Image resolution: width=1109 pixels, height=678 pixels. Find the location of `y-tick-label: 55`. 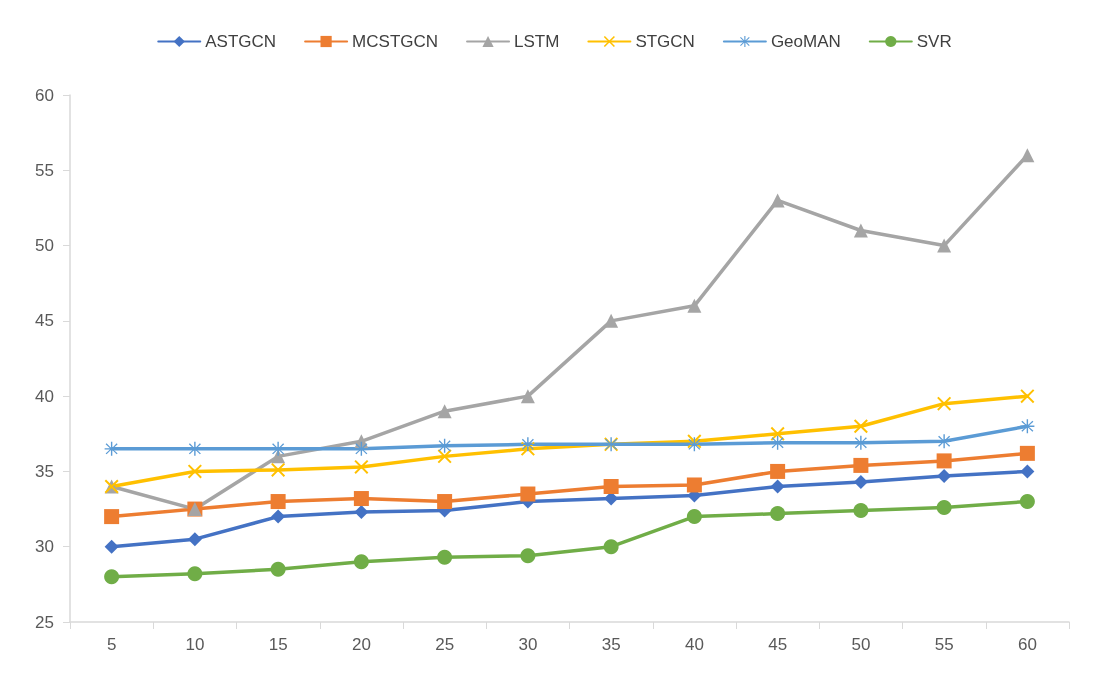

y-tick-label: 55 is located at coordinates (44, 170).